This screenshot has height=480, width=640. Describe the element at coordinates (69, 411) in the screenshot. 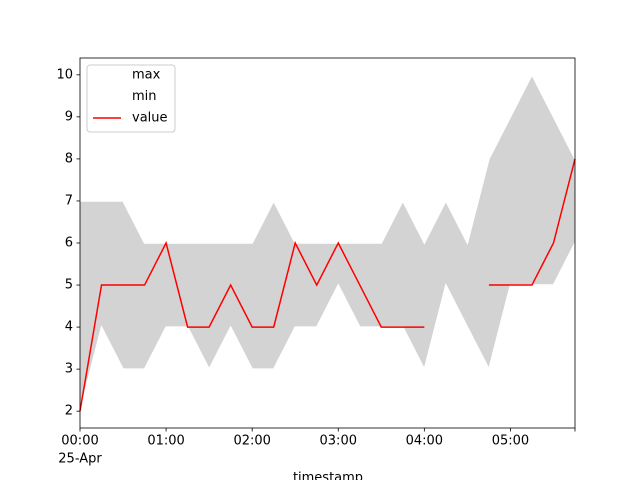

I see `y-tick-label: 2` at that location.